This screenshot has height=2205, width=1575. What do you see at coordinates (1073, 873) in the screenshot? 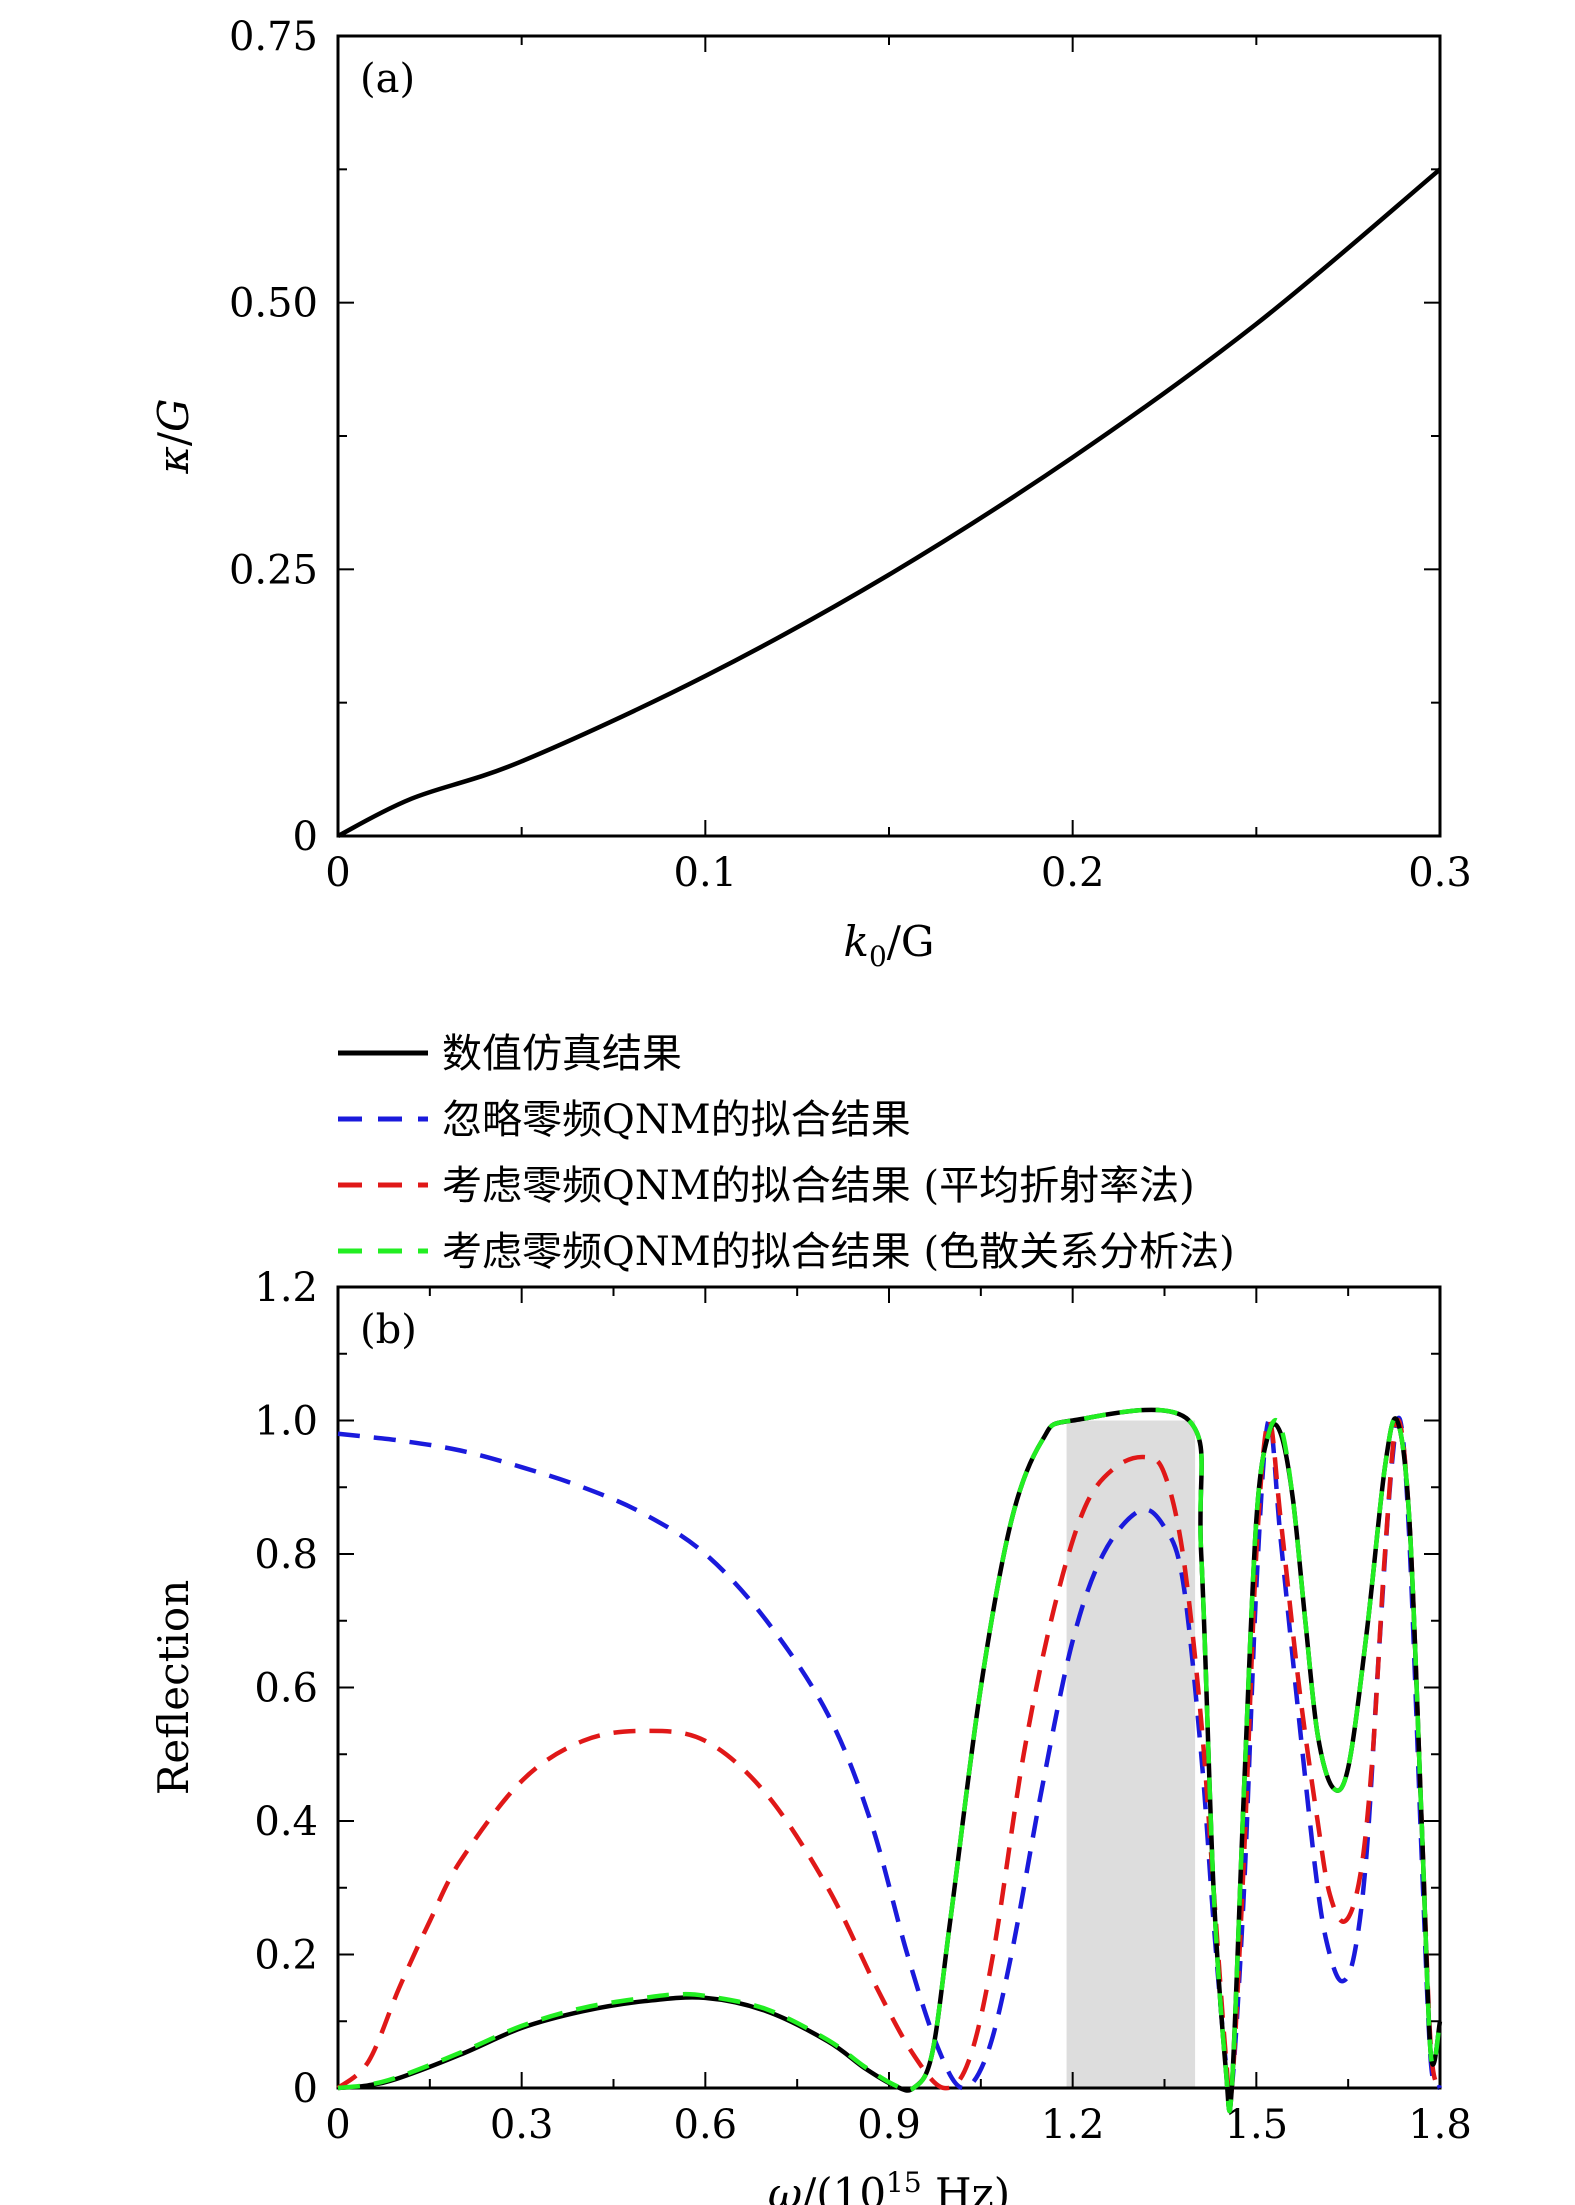
I see `x-tick-label: 0.2` at bounding box center [1073, 873].